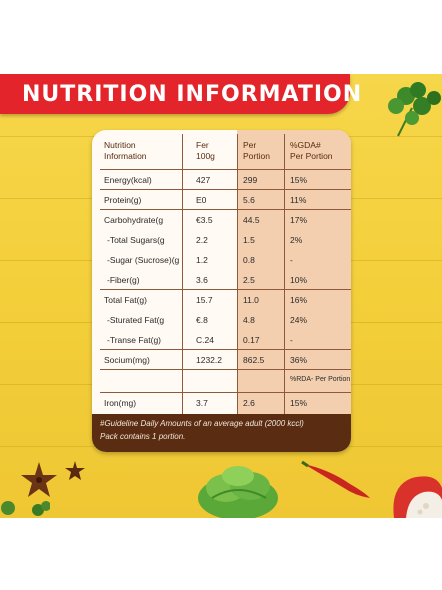  Describe the element at coordinates (209, 360) in the screenshot. I see `row-per-100g: 1232.2` at that location.